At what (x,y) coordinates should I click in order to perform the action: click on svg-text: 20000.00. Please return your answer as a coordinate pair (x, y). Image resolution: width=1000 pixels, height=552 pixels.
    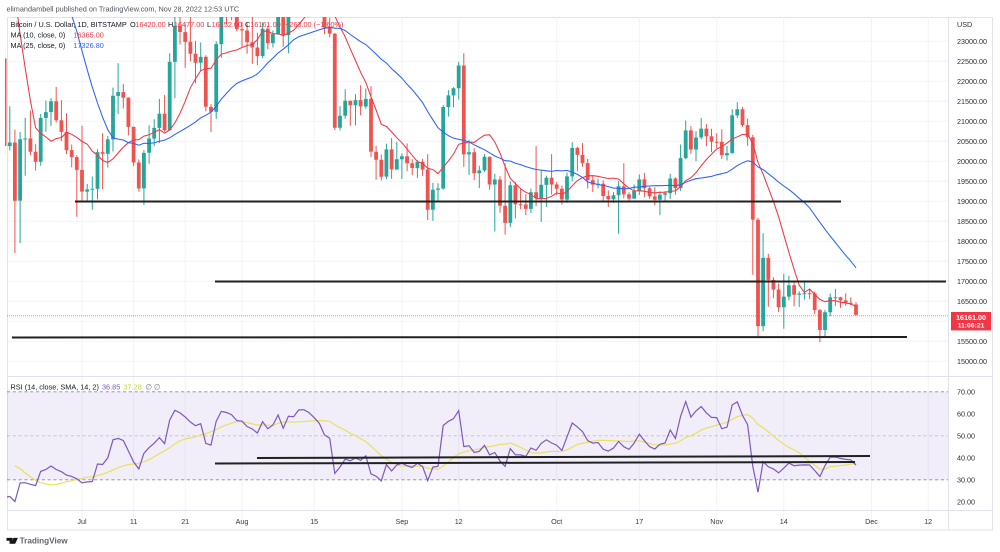
    Looking at the image, I should click on (972, 161).